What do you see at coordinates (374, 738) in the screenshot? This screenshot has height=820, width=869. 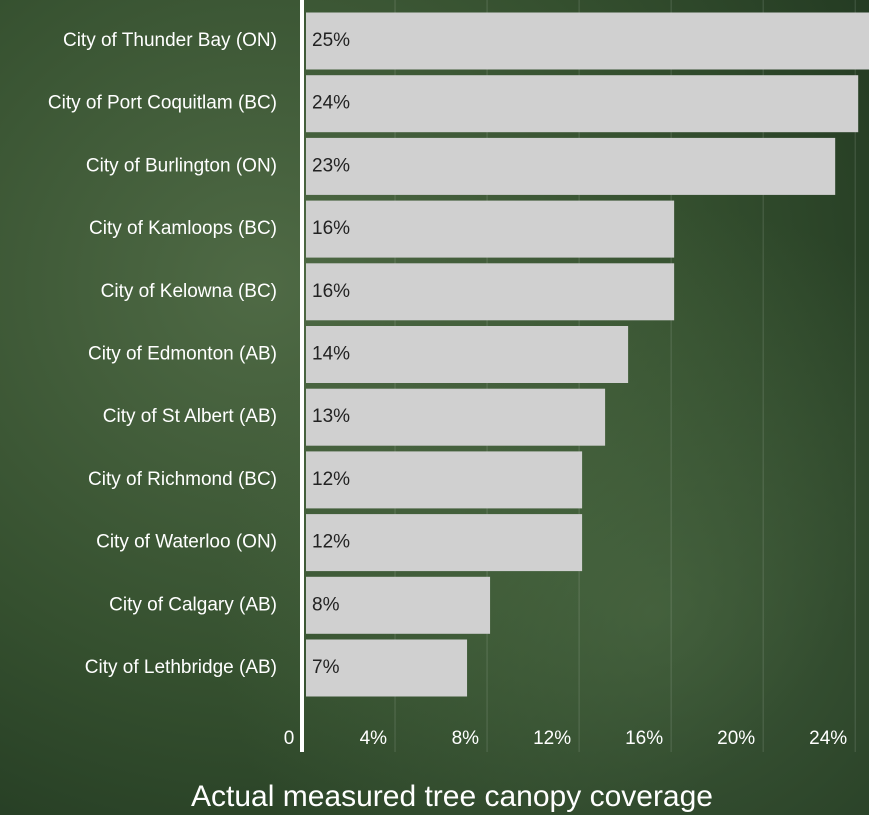 I see `x-tick-label: 4%` at bounding box center [374, 738].